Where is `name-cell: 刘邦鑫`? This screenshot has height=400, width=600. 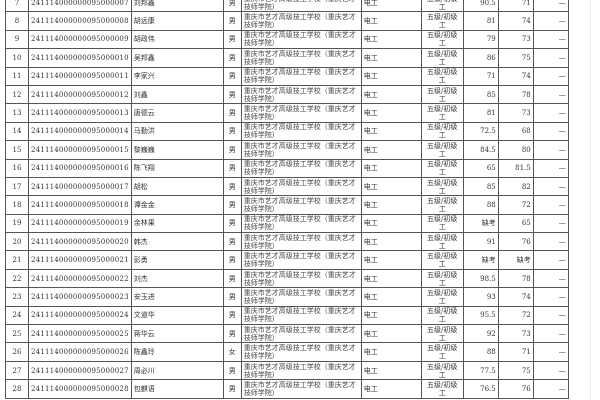
name-cell: 刘邦鑫 is located at coordinates (177, 6).